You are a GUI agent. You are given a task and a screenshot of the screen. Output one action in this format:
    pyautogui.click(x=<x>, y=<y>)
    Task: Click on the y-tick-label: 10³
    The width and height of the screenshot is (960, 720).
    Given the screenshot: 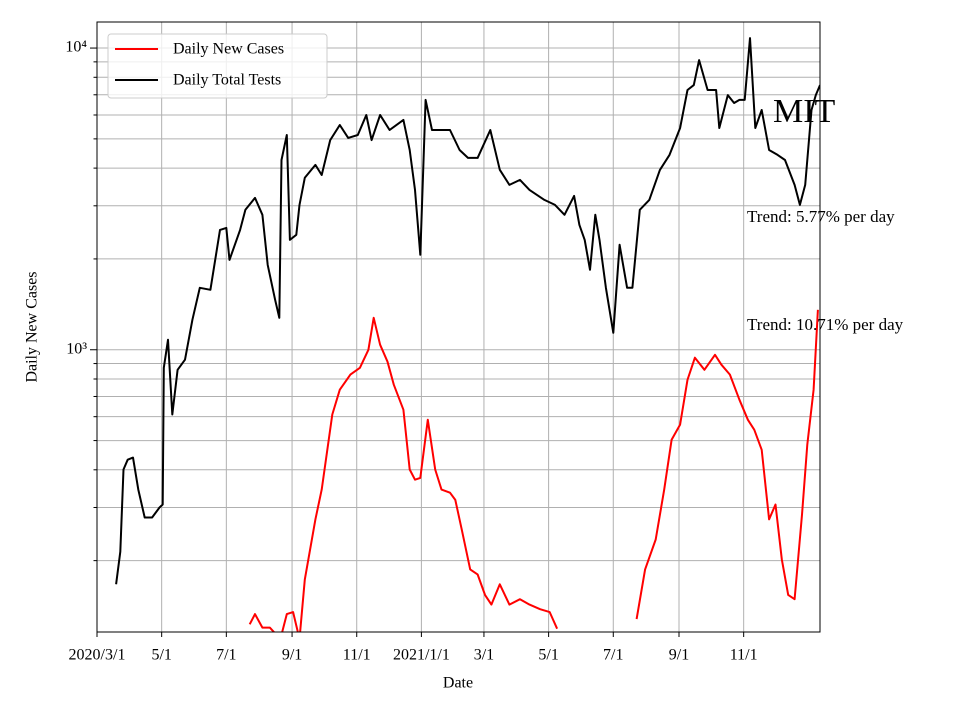 What is the action you would take?
    pyautogui.click(x=76, y=348)
    